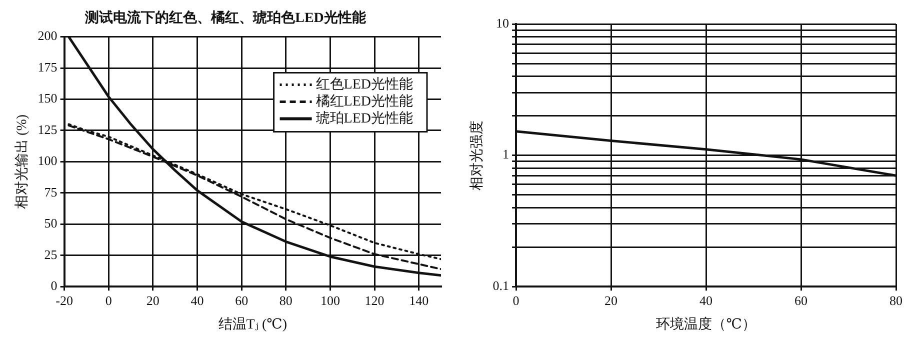 Image resolution: width=910 pixels, height=341 pixels. I want to click on x-tick-label: -20, so click(64, 300).